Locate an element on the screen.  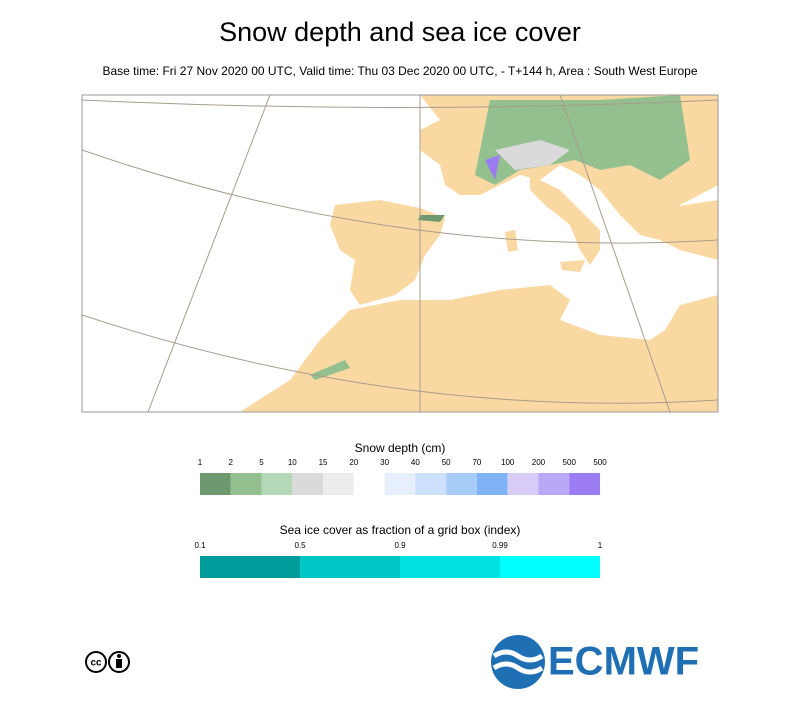
legend-tick-label: 50 is located at coordinates (446, 462).